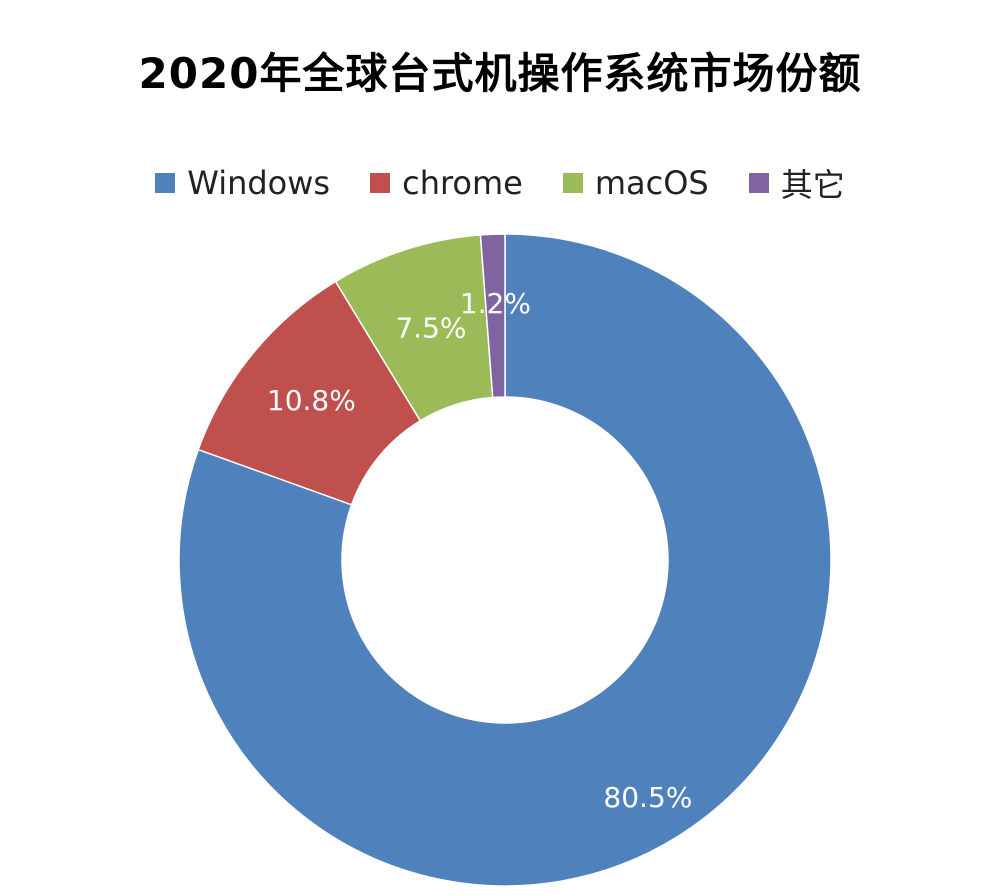  I want to click on legend-item-chrome: chrome, so click(446, 183).